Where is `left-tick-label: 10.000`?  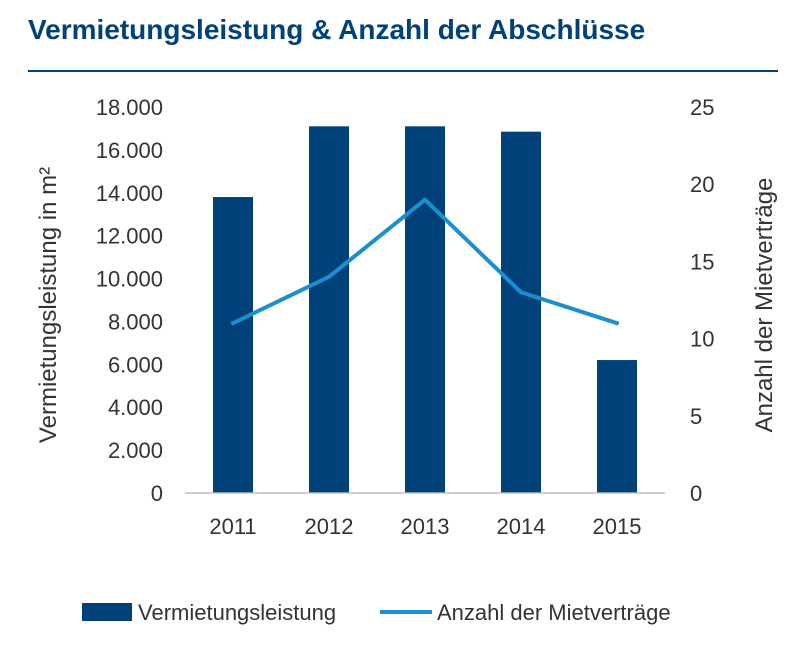
left-tick-label: 10.000 is located at coordinates (129, 279).